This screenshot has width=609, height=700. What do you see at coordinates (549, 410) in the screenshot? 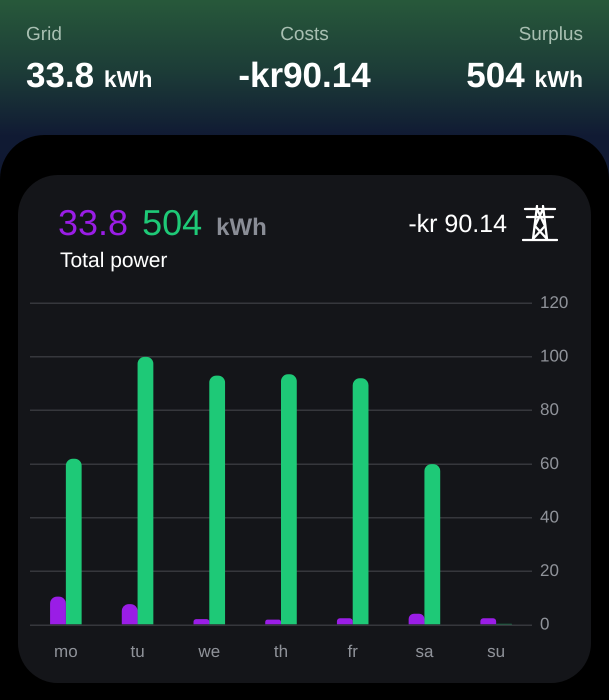
I see `y-tick-label: 80` at bounding box center [549, 410].